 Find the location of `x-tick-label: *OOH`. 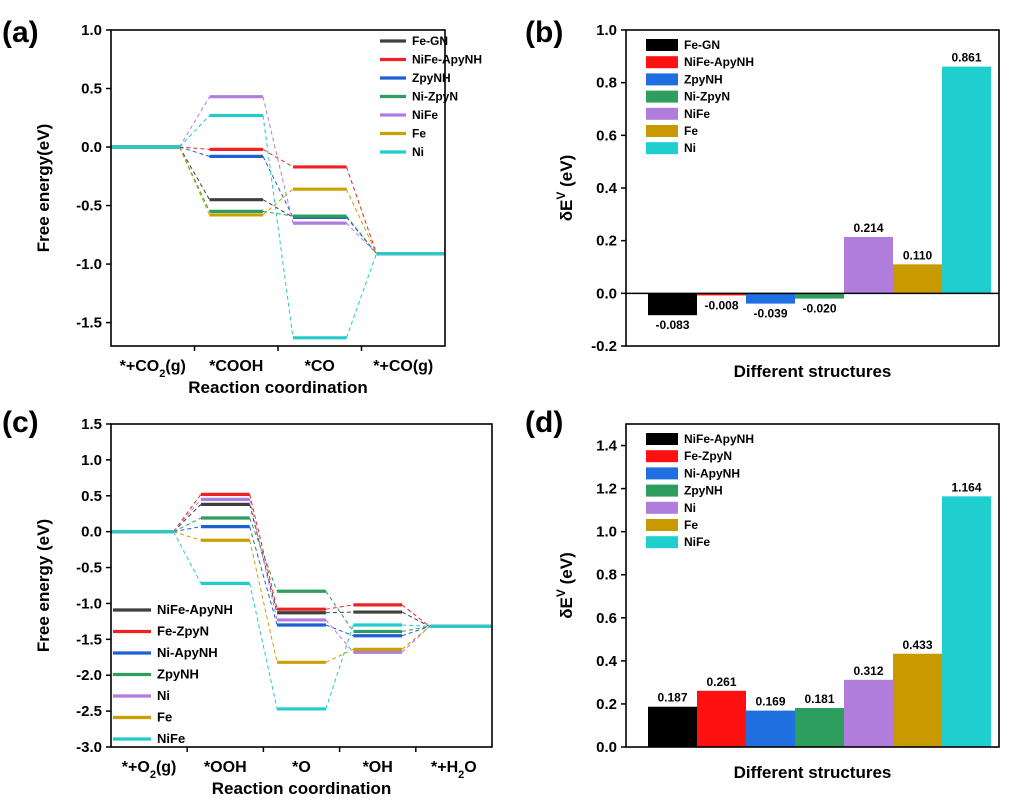

x-tick-label: *OOH is located at coordinates (225, 767).